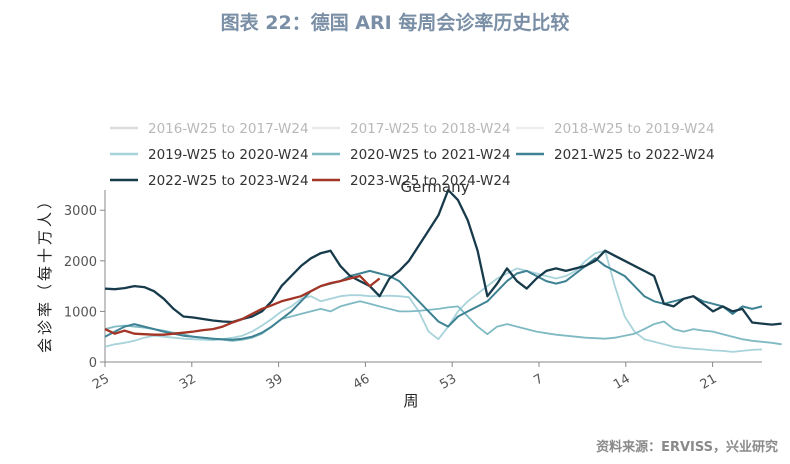  What do you see at coordinates (538, 379) in the screenshot?
I see `x-tick-label: 7` at bounding box center [538, 379].